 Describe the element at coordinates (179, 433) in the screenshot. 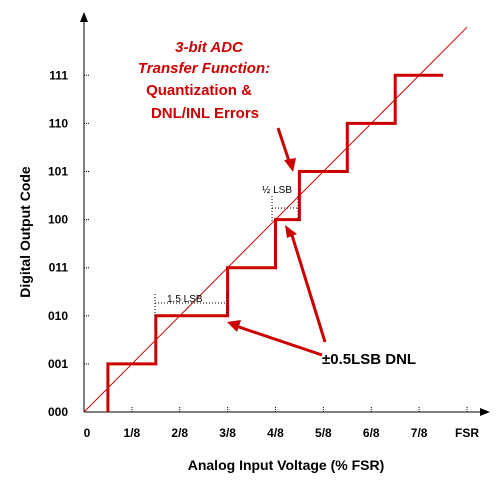

I see `x-tick-label: 2/8` at that location.